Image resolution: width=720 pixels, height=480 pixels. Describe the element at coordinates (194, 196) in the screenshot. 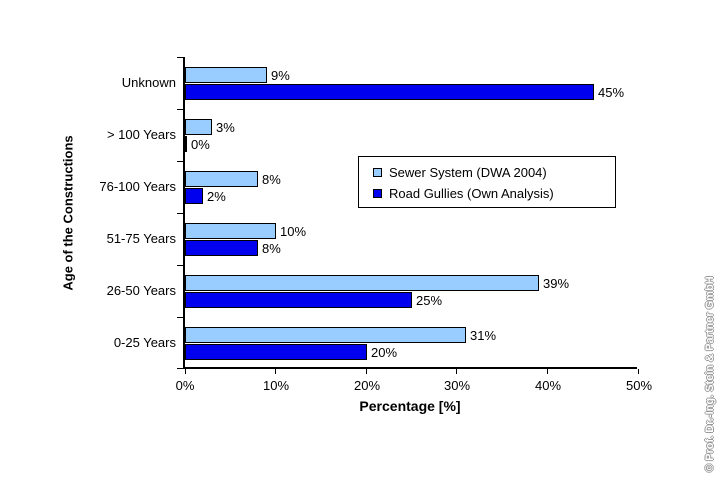

I see `bar-road-gullies-76-100-years` at that location.